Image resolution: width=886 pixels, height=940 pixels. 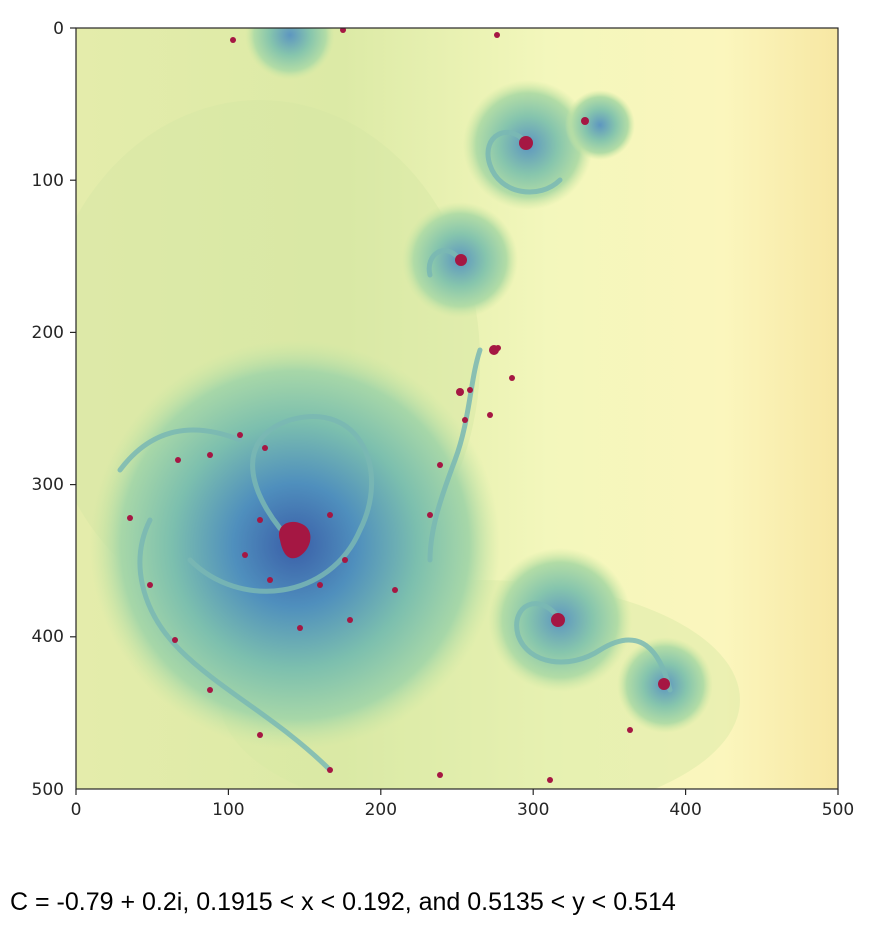 I want to click on y-tick-label-500: 500, so click(x=48, y=790).